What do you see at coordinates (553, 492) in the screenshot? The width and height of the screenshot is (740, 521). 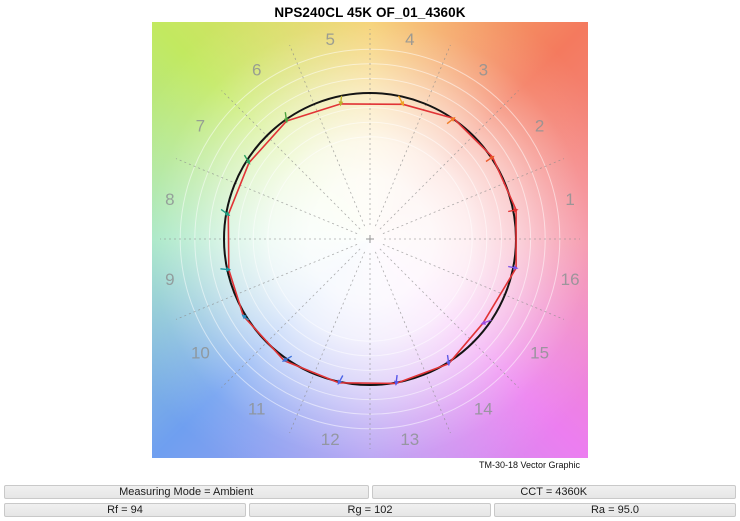 I see `info-cell-cct: CCT = 4360K` at bounding box center [553, 492].